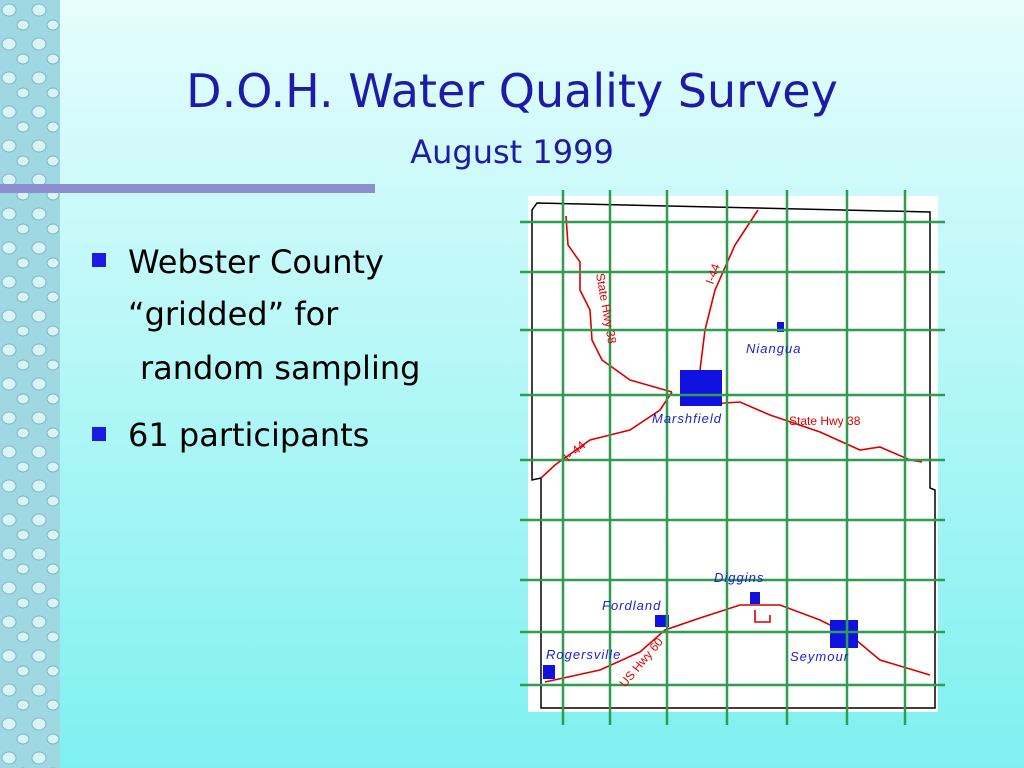  Describe the element at coordinates (631, 605) in the screenshot. I see `town-label: Fordland` at that location.